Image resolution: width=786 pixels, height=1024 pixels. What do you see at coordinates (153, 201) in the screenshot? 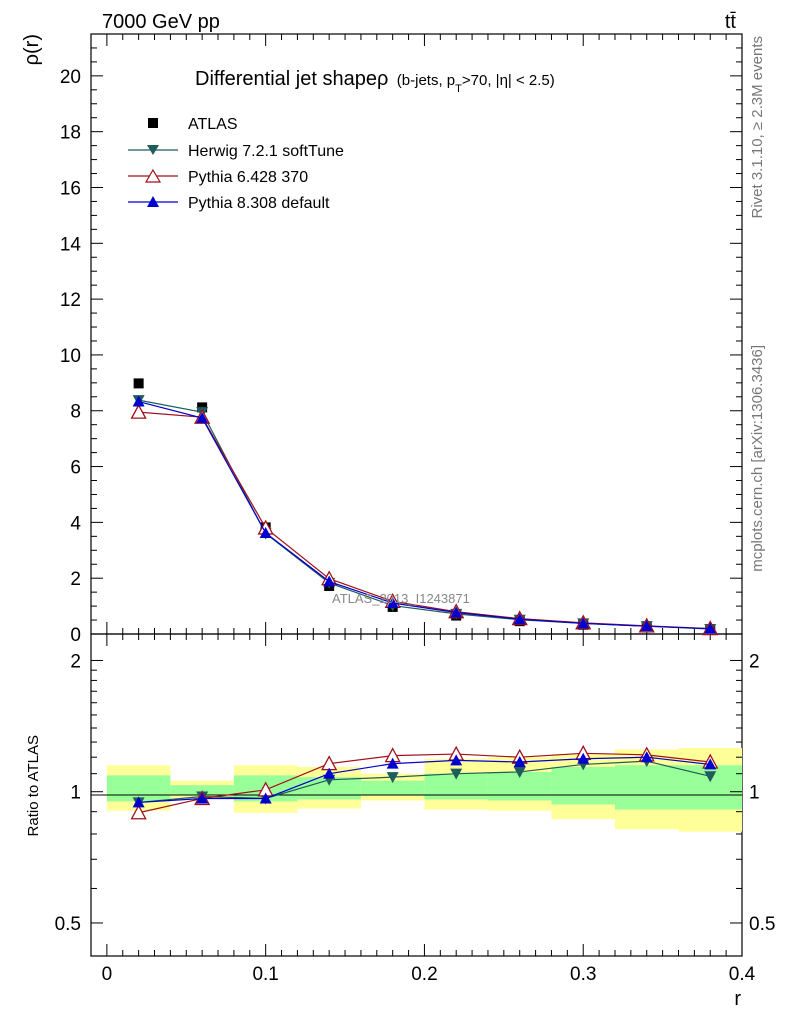
I see `legend-marker-pythia8` at bounding box center [153, 201].